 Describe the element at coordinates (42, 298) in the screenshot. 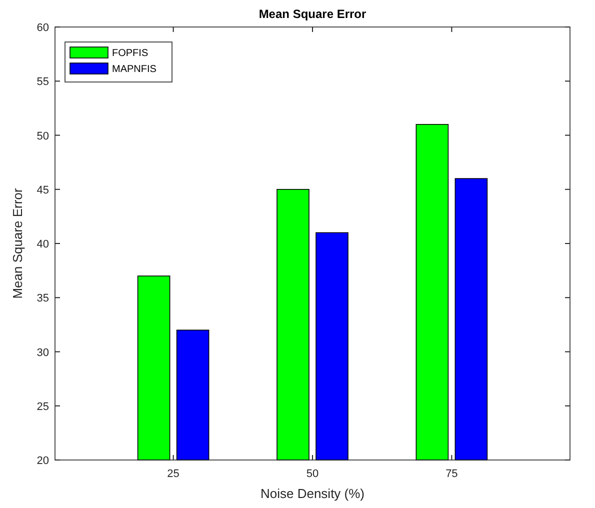

I see `y-tick-label: 35` at that location.